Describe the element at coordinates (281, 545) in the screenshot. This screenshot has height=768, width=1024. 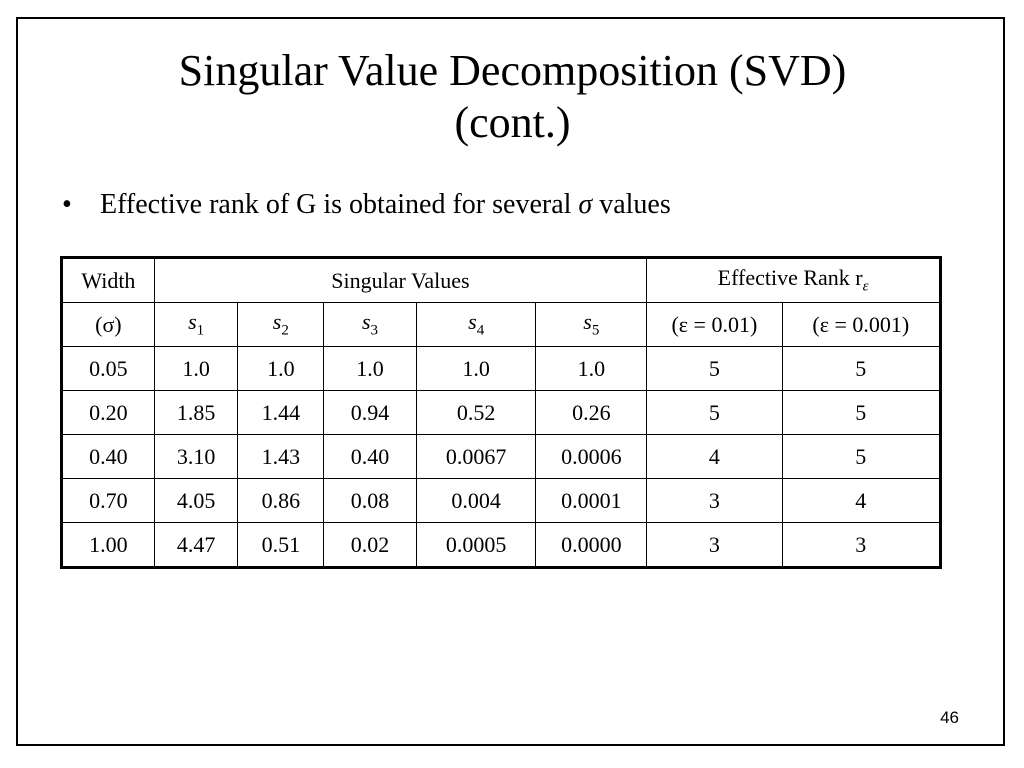
I see `table-cell: 0.51` at that location.